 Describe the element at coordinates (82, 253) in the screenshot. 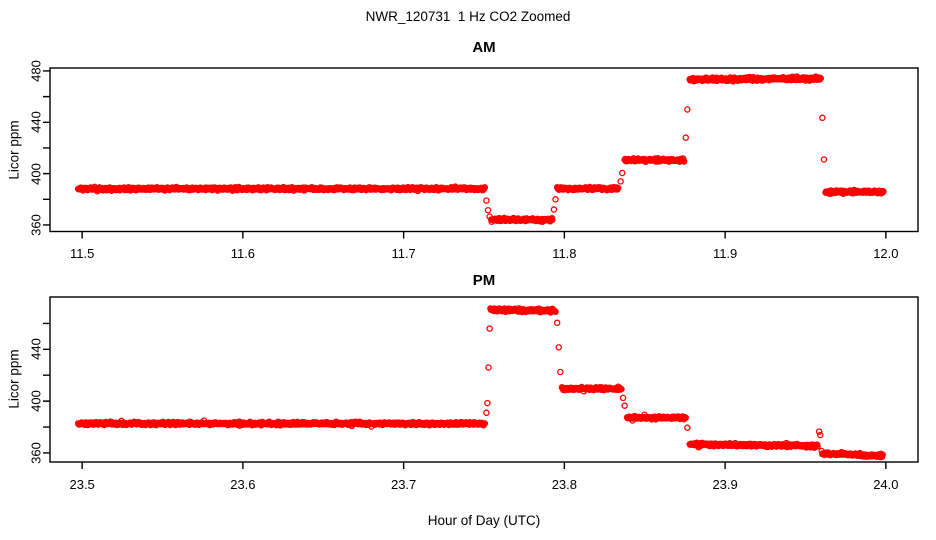

I see `x-tick-label: 11.5` at that location.